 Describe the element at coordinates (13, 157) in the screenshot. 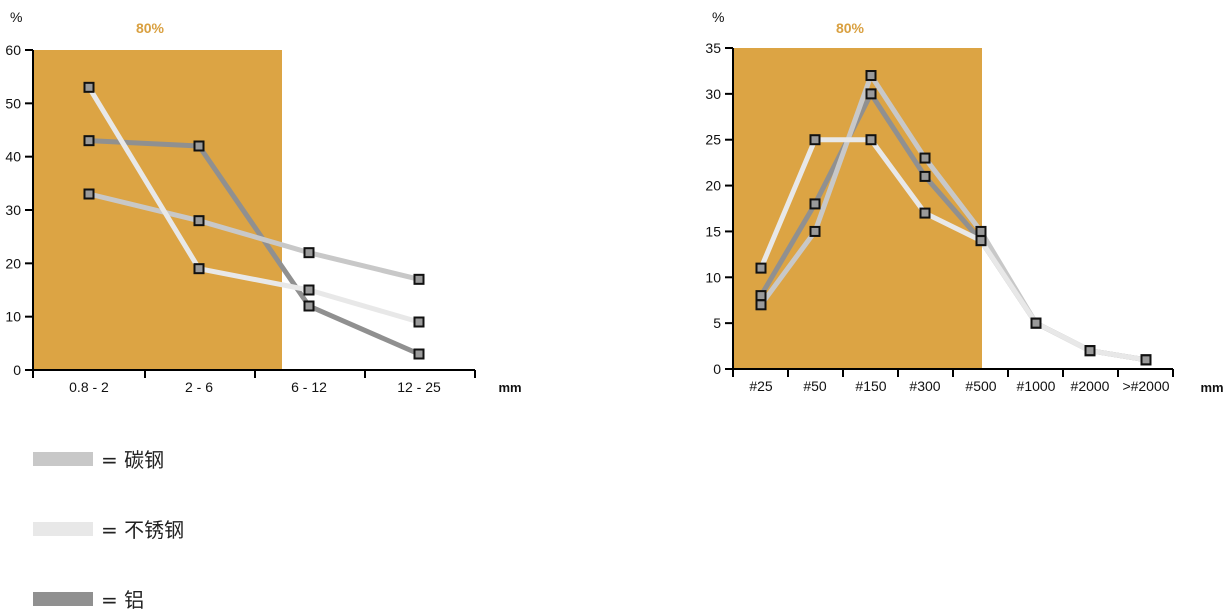

I see `y-tick-label: 40` at that location.